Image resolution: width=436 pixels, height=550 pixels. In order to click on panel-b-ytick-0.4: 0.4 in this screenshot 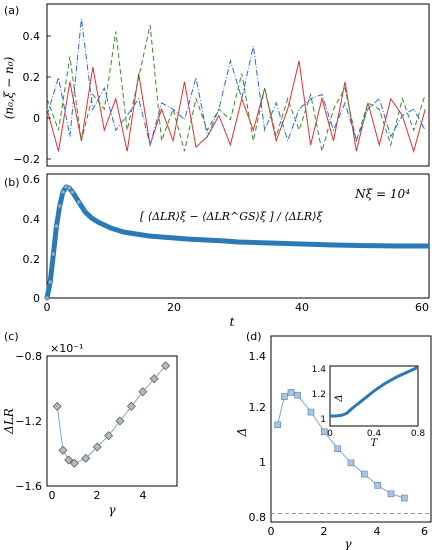, I will do `click(32, 219)`.